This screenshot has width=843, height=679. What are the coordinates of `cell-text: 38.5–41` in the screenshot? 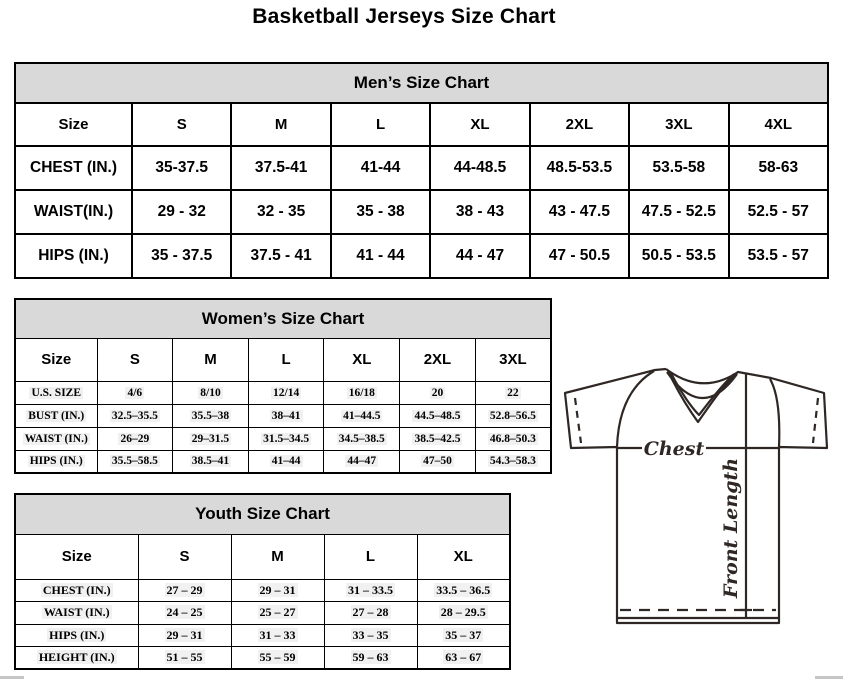 It's located at (210, 461).